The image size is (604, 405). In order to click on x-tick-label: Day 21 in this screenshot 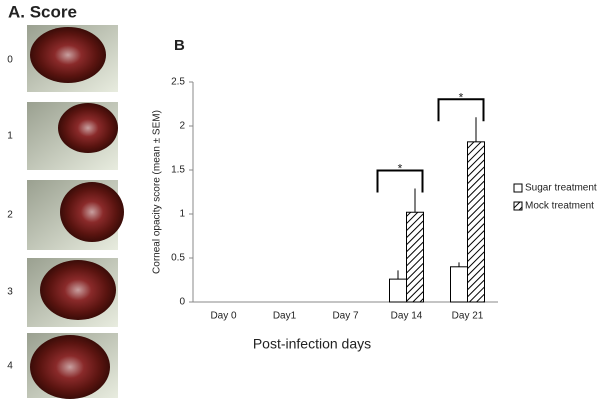, I will do `click(468, 316)`.